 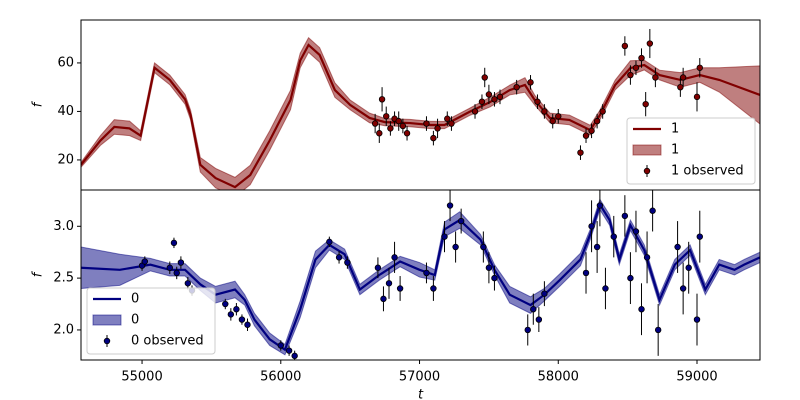 What do you see at coordinates (135, 320) in the screenshot?
I see `legend-label: 0` at bounding box center [135, 320].